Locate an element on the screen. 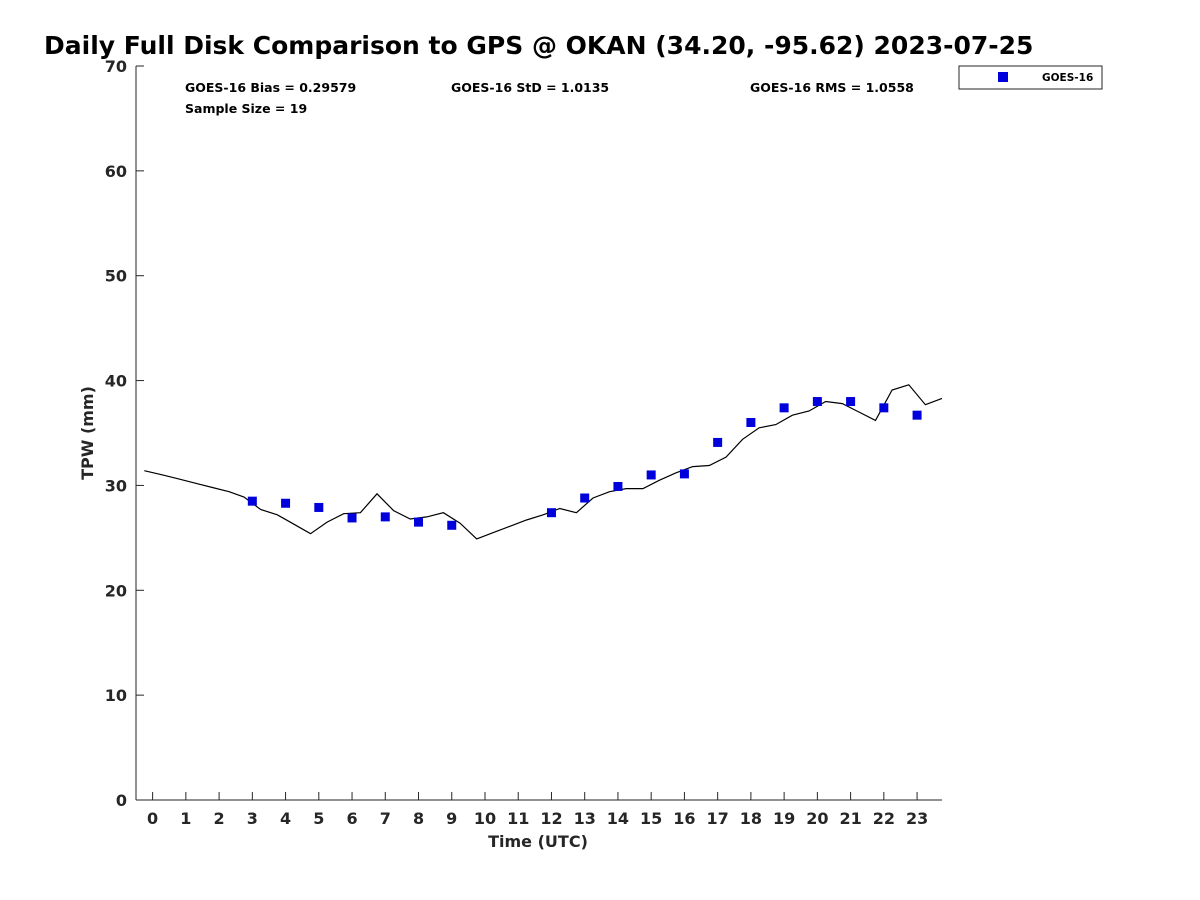 The image size is (1200, 900). x-tick-label: 18 is located at coordinates (751, 818).